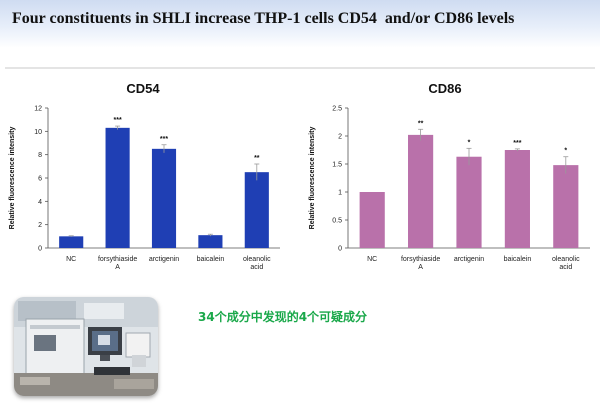 The height and width of the screenshot is (420, 600). What do you see at coordinates (164, 139) in the screenshot?
I see `significance-label-2: ***` at bounding box center [164, 139].